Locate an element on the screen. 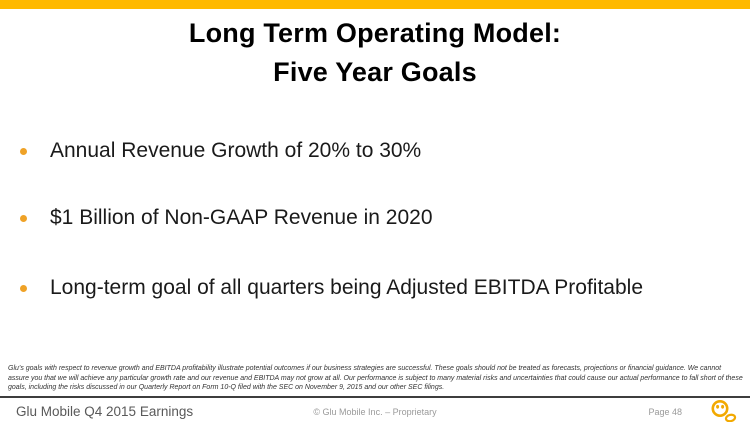  slide-title-line1: Long Term Operating Model: is located at coordinates (375, 33).